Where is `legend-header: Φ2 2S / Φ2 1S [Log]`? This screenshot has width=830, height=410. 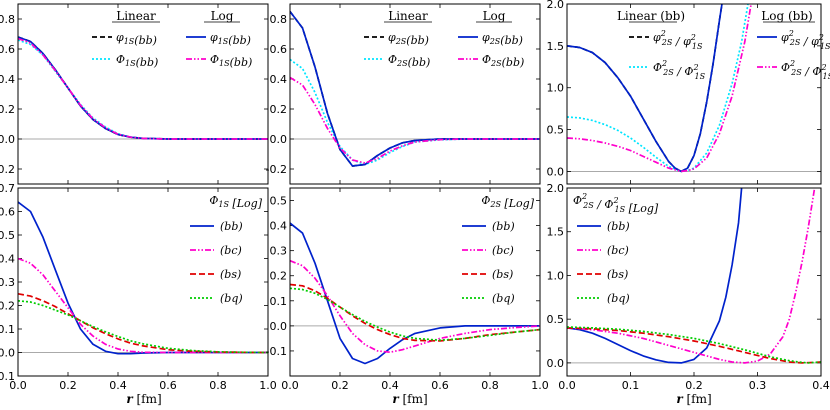
legend-header: Φ2 2S / Φ2 1S [Log] is located at coordinates (616, 203).